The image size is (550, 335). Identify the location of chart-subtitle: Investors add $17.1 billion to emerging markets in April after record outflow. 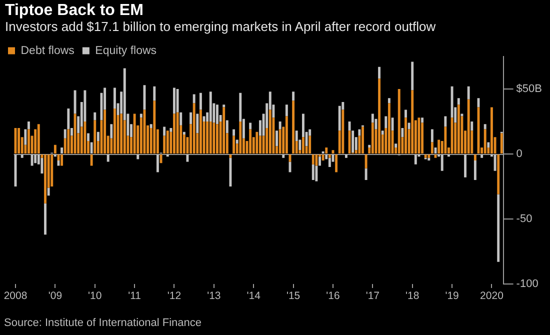
(220, 26).